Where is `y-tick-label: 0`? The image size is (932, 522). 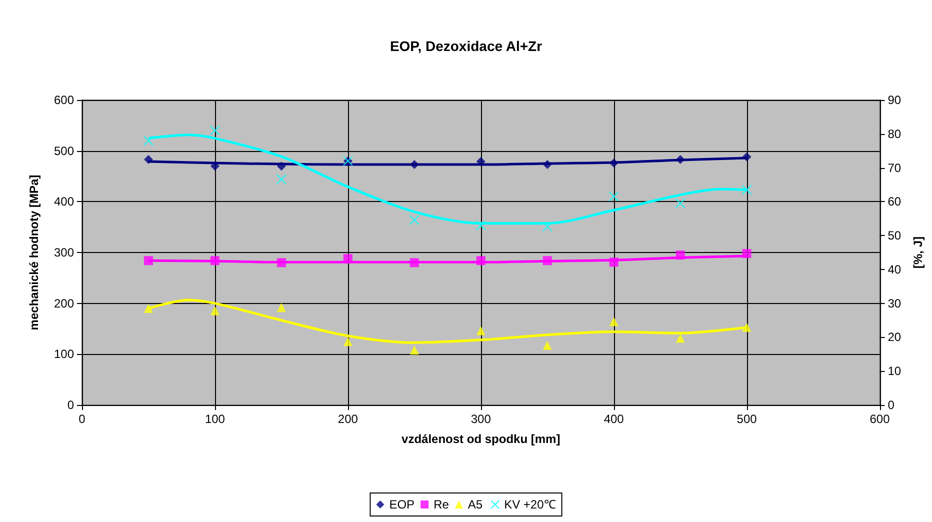 y-tick-label: 0 is located at coordinates (70, 405).